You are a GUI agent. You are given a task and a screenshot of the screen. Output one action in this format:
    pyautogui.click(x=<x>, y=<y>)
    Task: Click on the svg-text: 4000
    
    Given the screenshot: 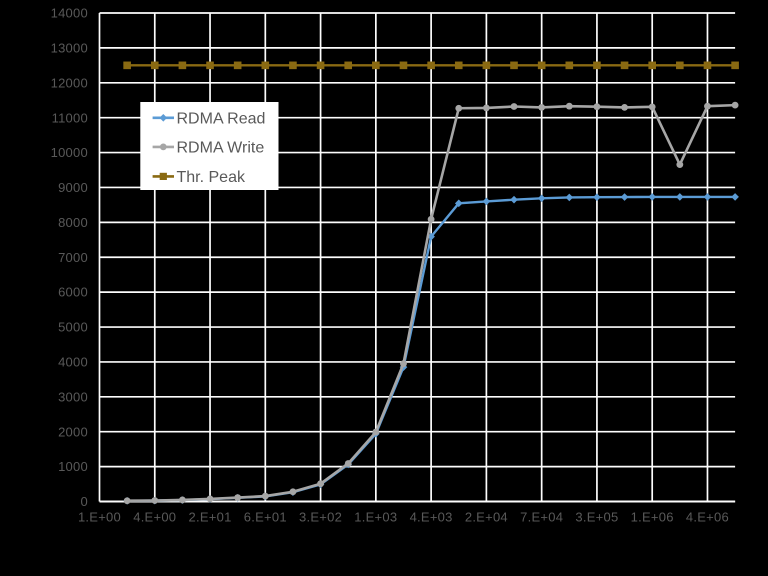 What is the action you would take?
    pyautogui.click(x=73, y=362)
    